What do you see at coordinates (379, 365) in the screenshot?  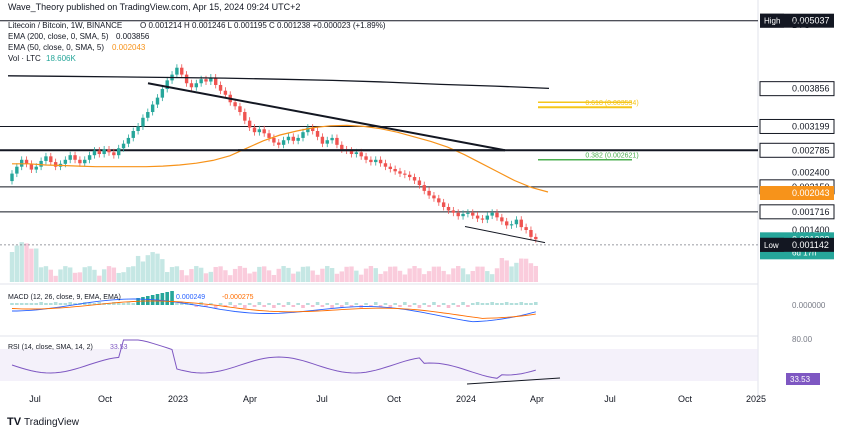 I see `rsi-band` at bounding box center [379, 365].